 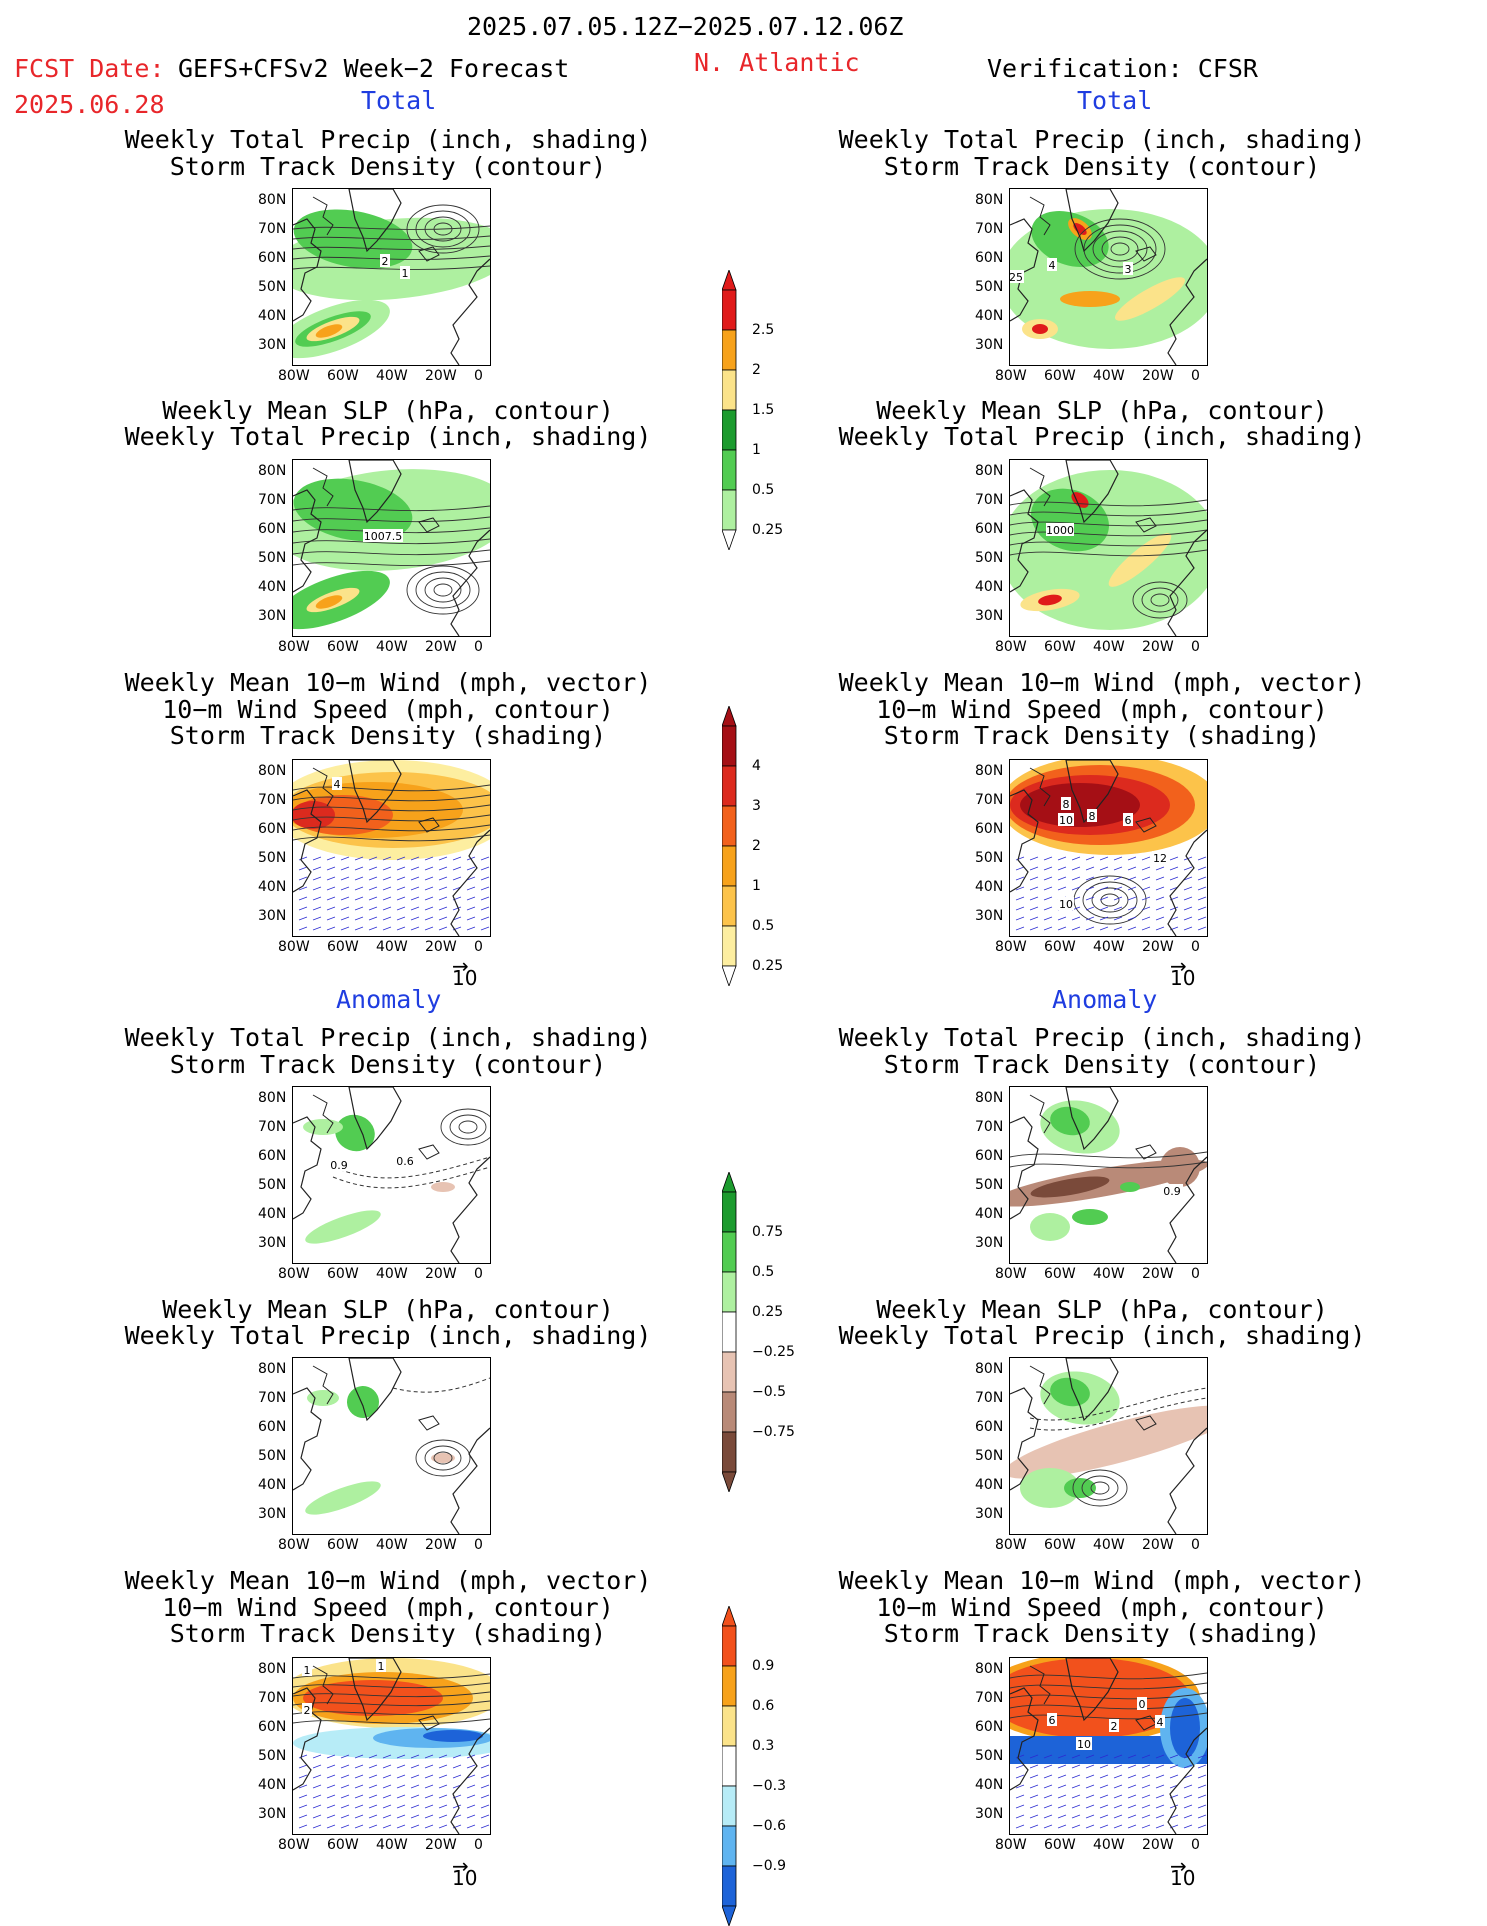 What do you see at coordinates (769, 1866) in the screenshot?
I see `colorbar-label: −0.9` at bounding box center [769, 1866].